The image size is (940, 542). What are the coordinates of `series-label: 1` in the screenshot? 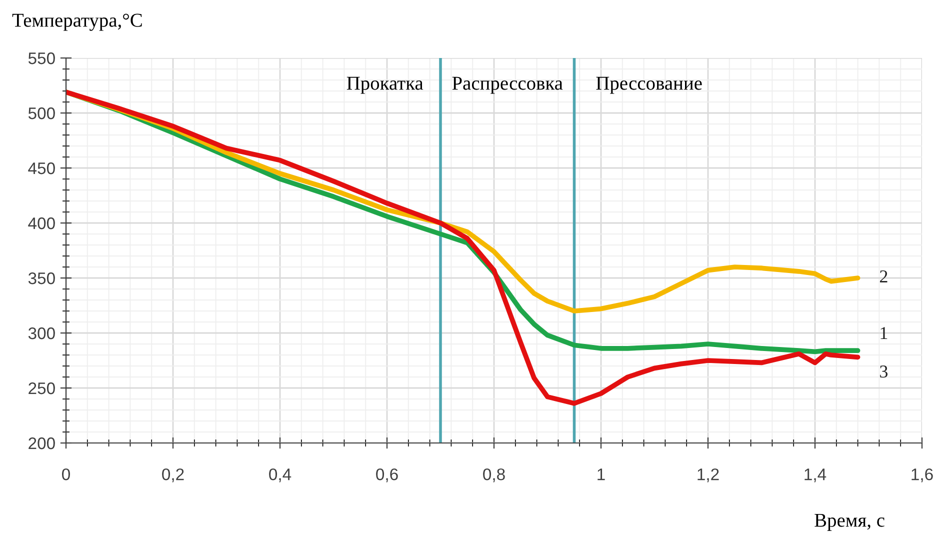 It's located at (884, 333).